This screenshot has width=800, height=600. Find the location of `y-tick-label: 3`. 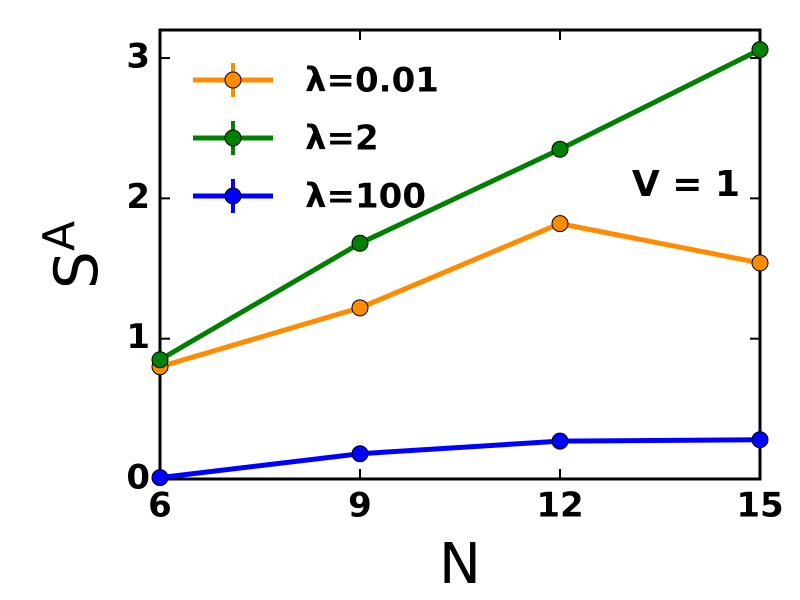

y-tick-label: 3 is located at coordinates (138, 57).